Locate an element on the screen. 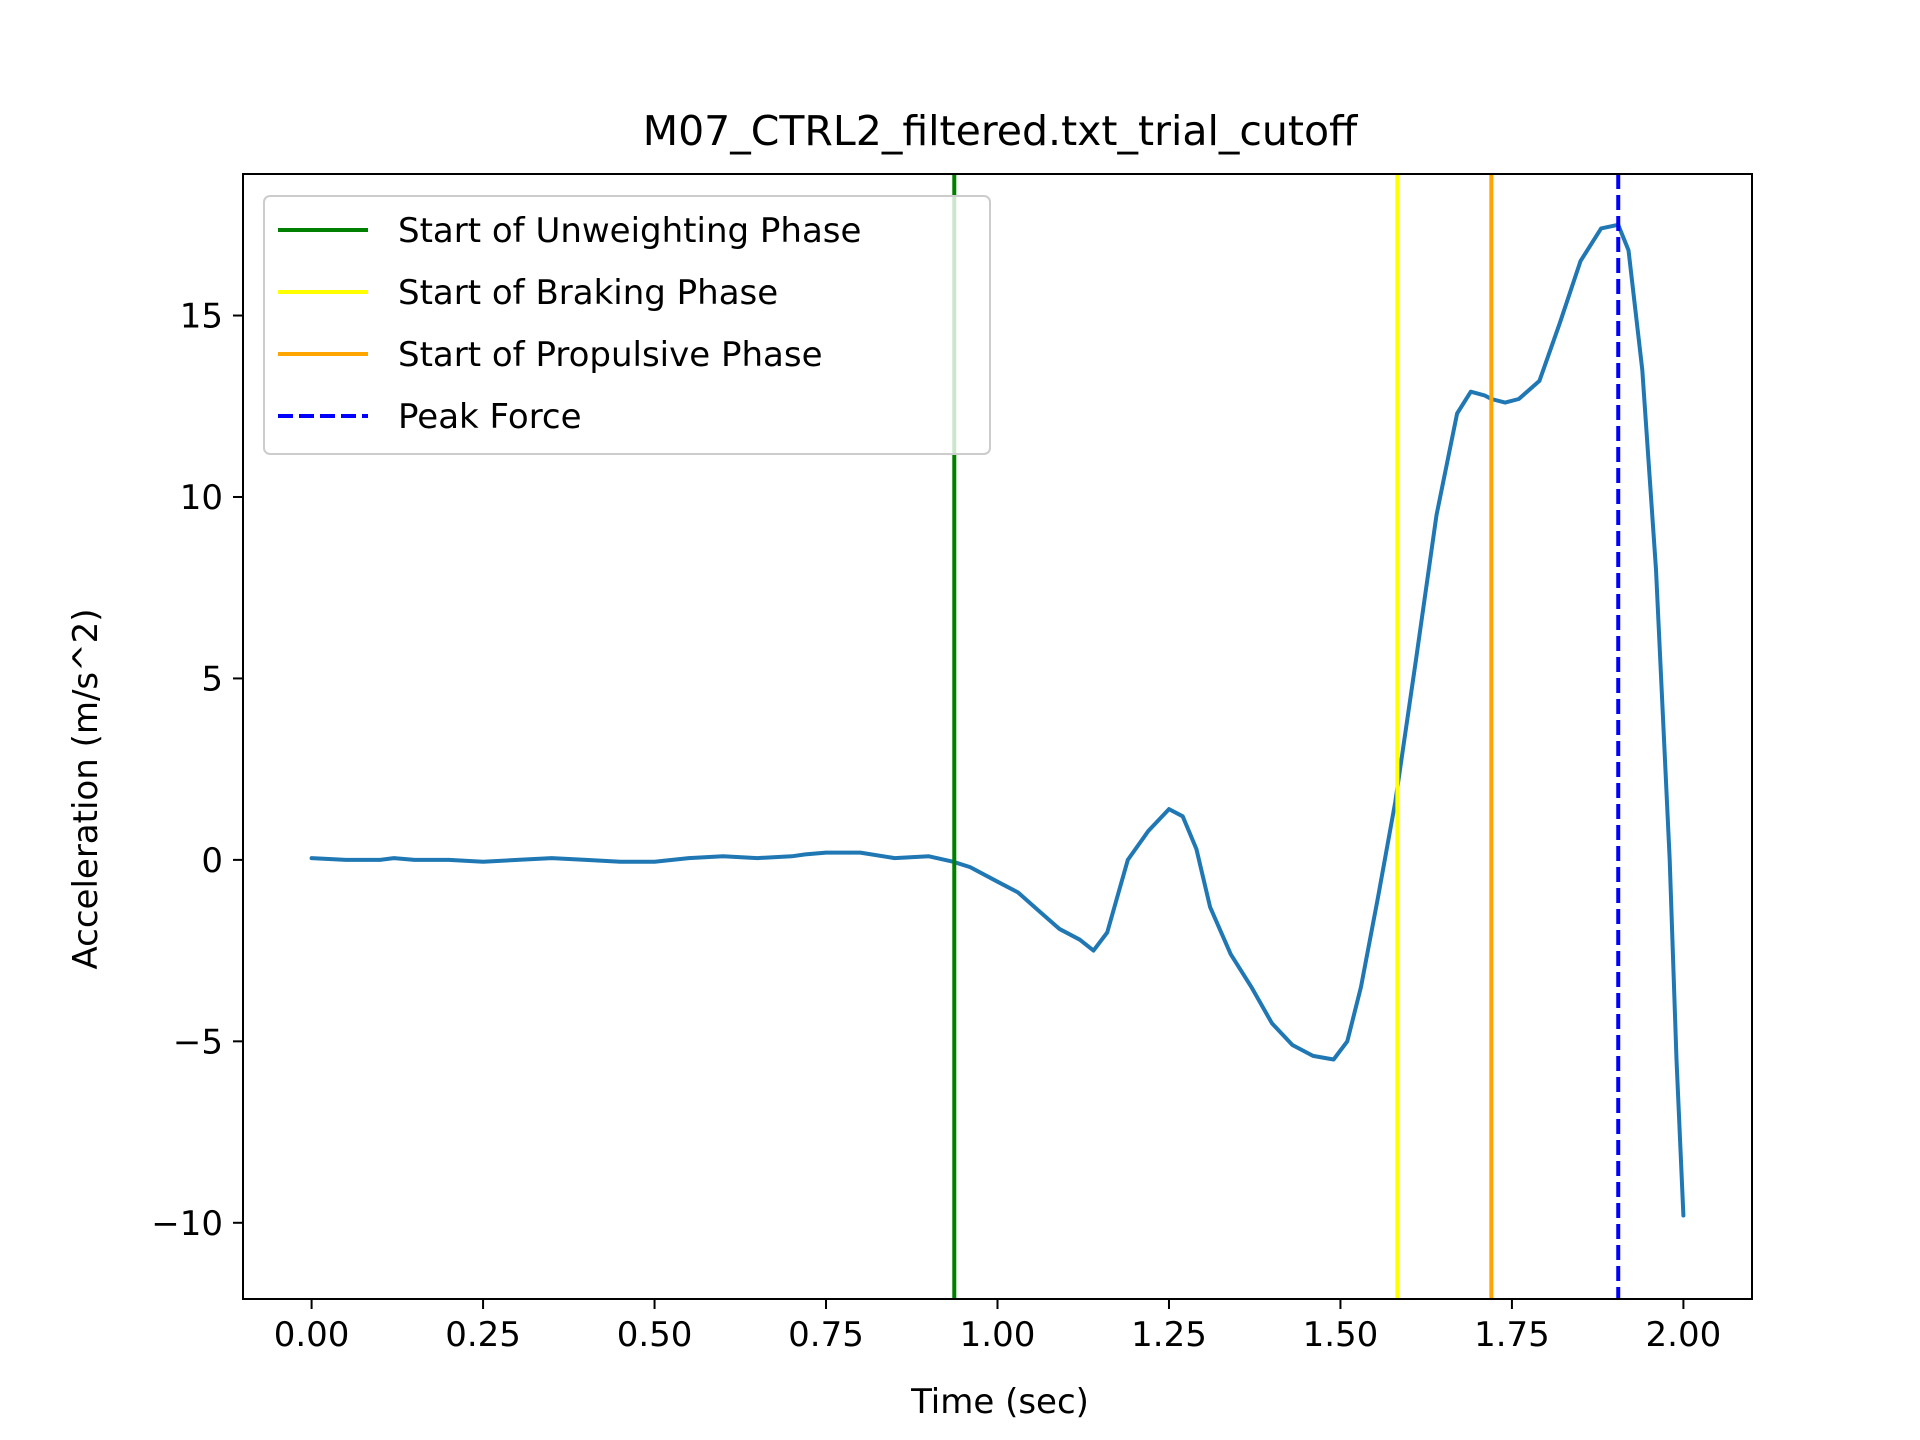  x-tick-label-1: 0.25 is located at coordinates (483, 1335).